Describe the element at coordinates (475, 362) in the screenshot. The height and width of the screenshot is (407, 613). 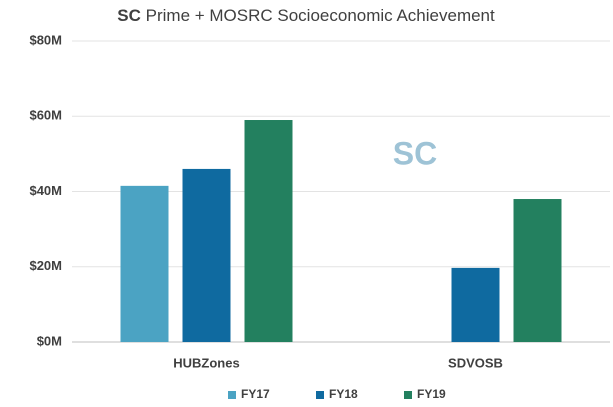
I see `x-tick-label: SDVOSB` at that location.